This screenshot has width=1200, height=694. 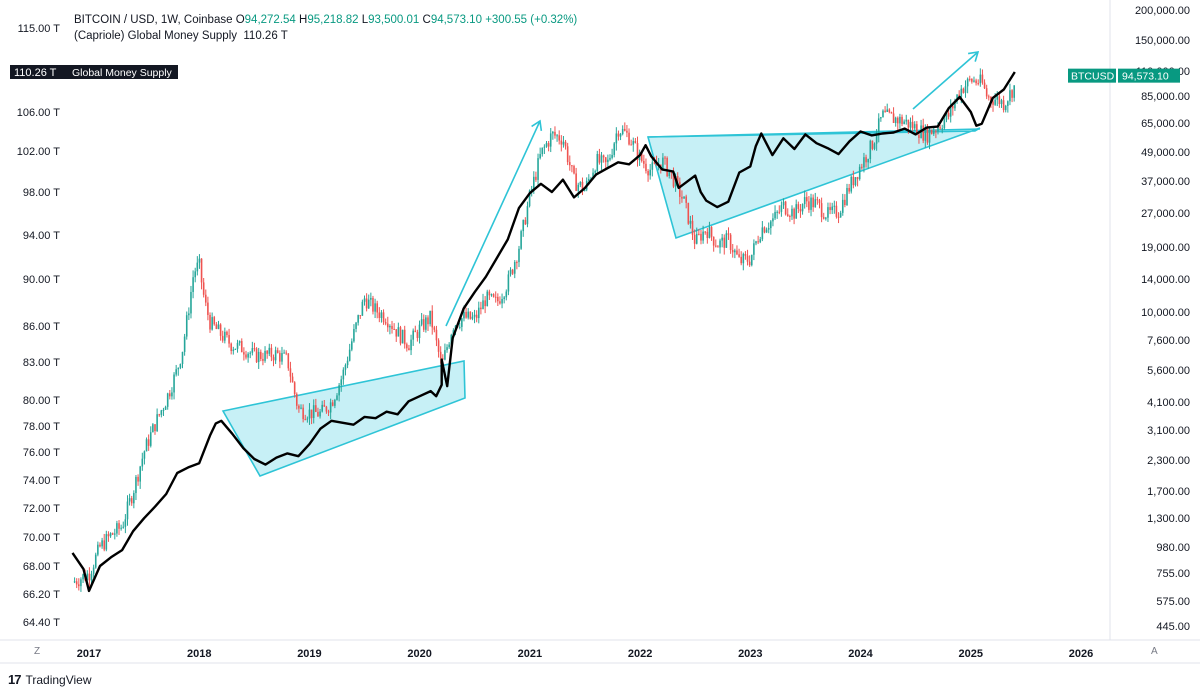 I want to click on left-axis-tick-label: 106.00 T, so click(x=39, y=113).